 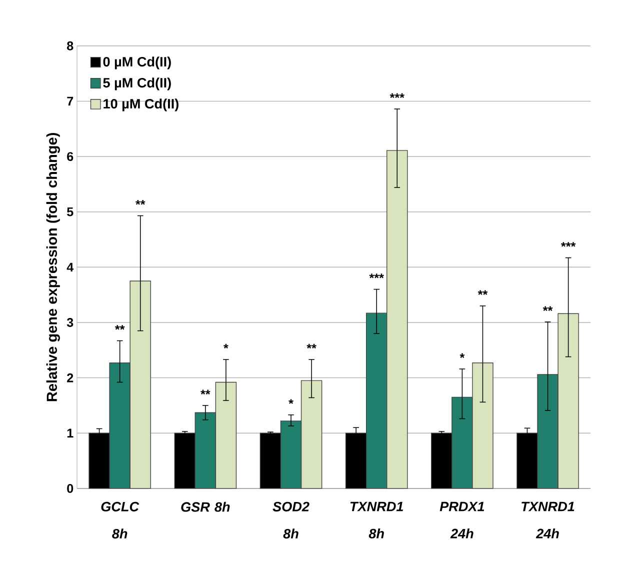 I want to click on y-tick-label: 2, so click(x=70, y=377).